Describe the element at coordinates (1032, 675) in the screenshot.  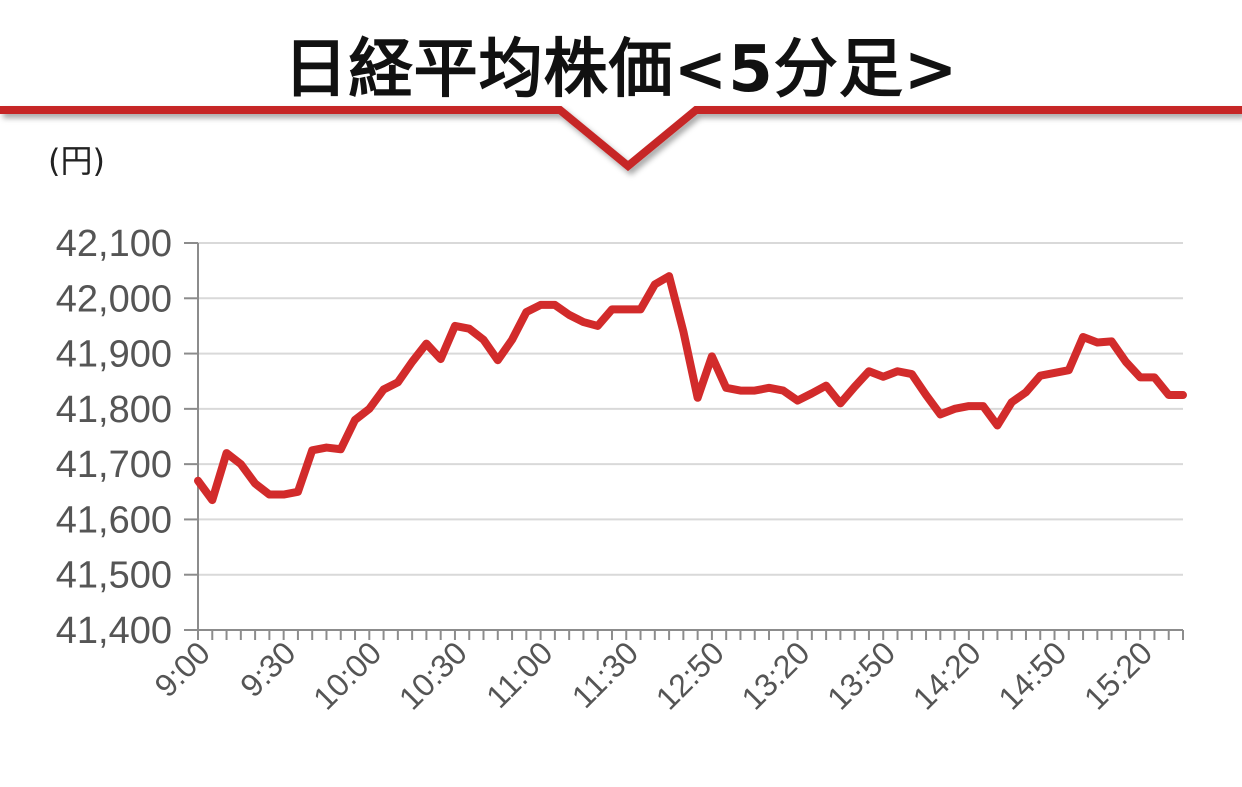
I see `x-tick-label: 14:50` at that location.